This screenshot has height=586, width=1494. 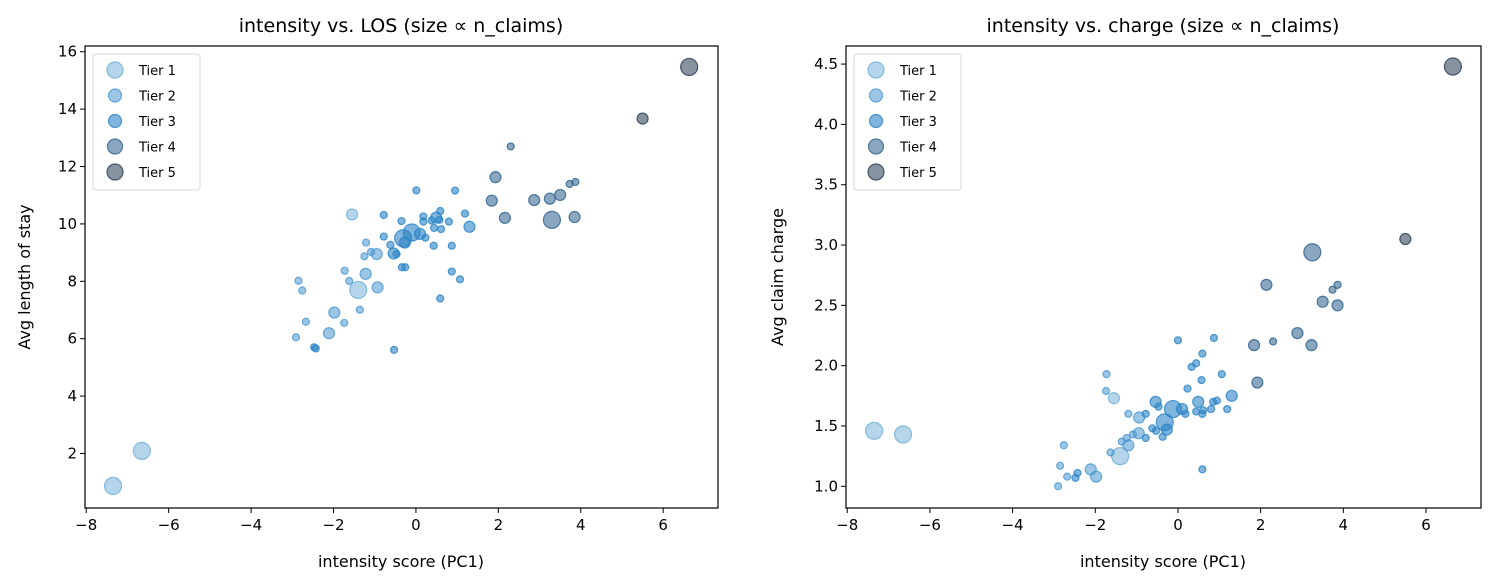 I want to click on legend-label: Tier 1, so click(x=918, y=71).